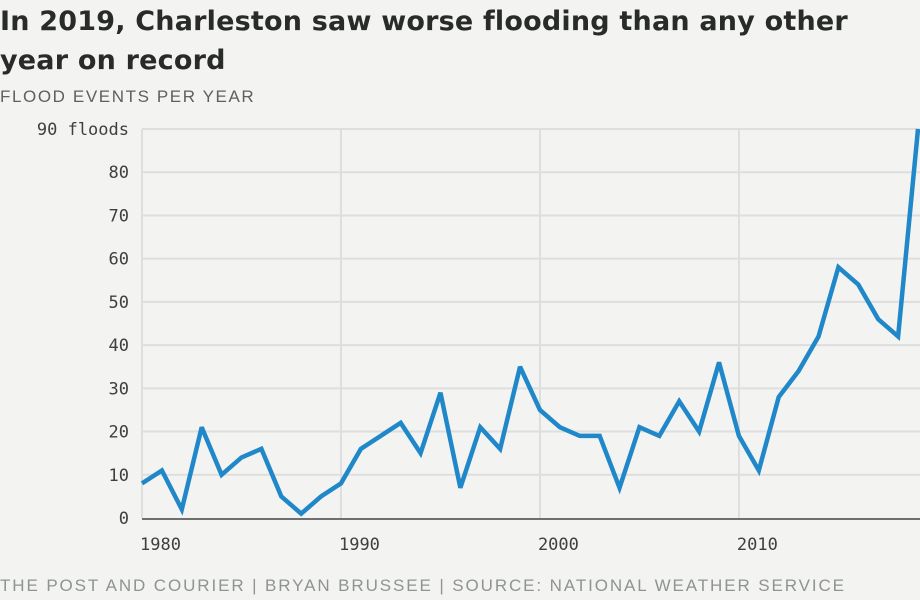 The width and height of the screenshot is (920, 600). Describe the element at coordinates (160, 545) in the screenshot. I see `x-tick-label: 1980` at that location.